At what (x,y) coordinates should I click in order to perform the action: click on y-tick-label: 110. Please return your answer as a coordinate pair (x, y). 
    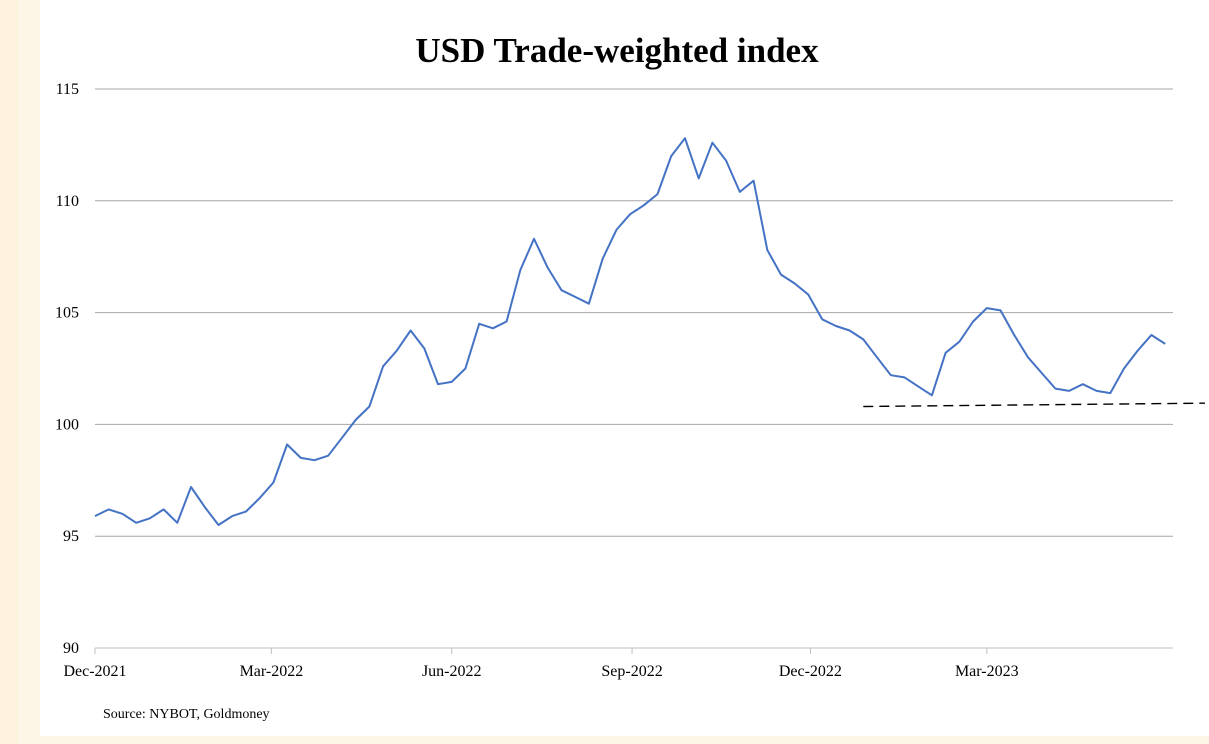
    Looking at the image, I should click on (67, 201).